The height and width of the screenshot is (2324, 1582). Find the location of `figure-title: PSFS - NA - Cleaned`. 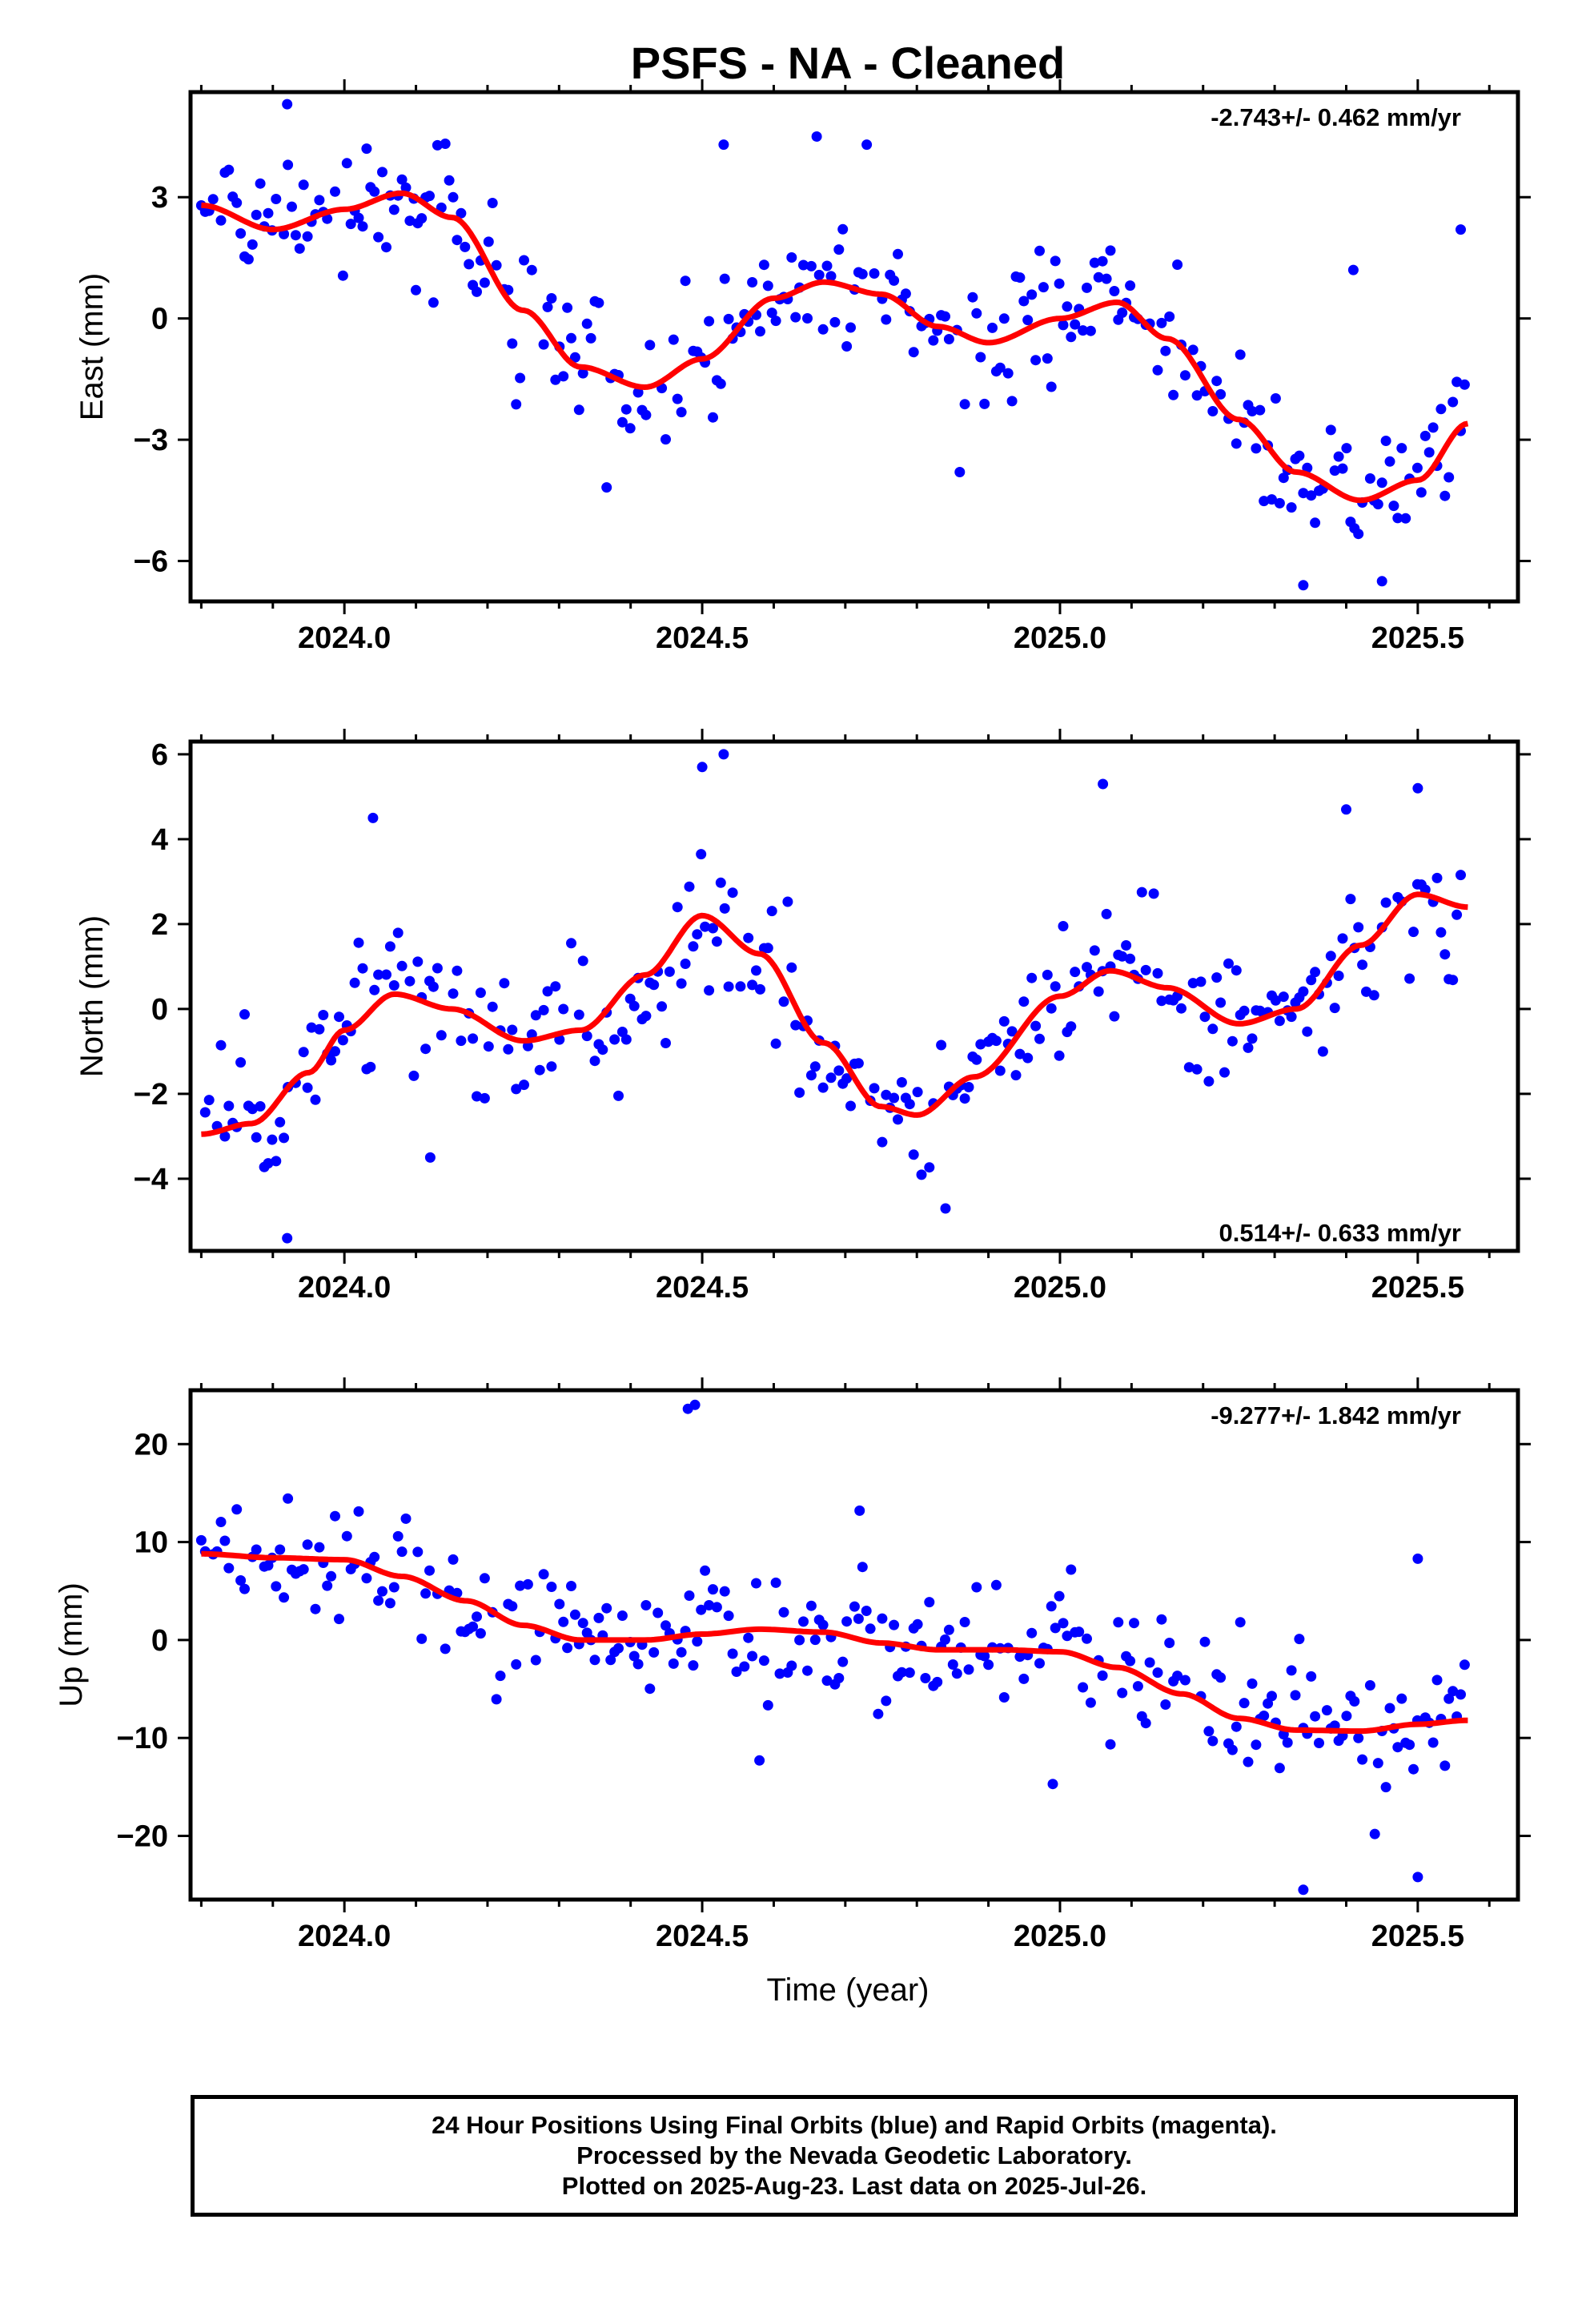

figure-title: PSFS - NA - Cleaned is located at coordinates (848, 63).